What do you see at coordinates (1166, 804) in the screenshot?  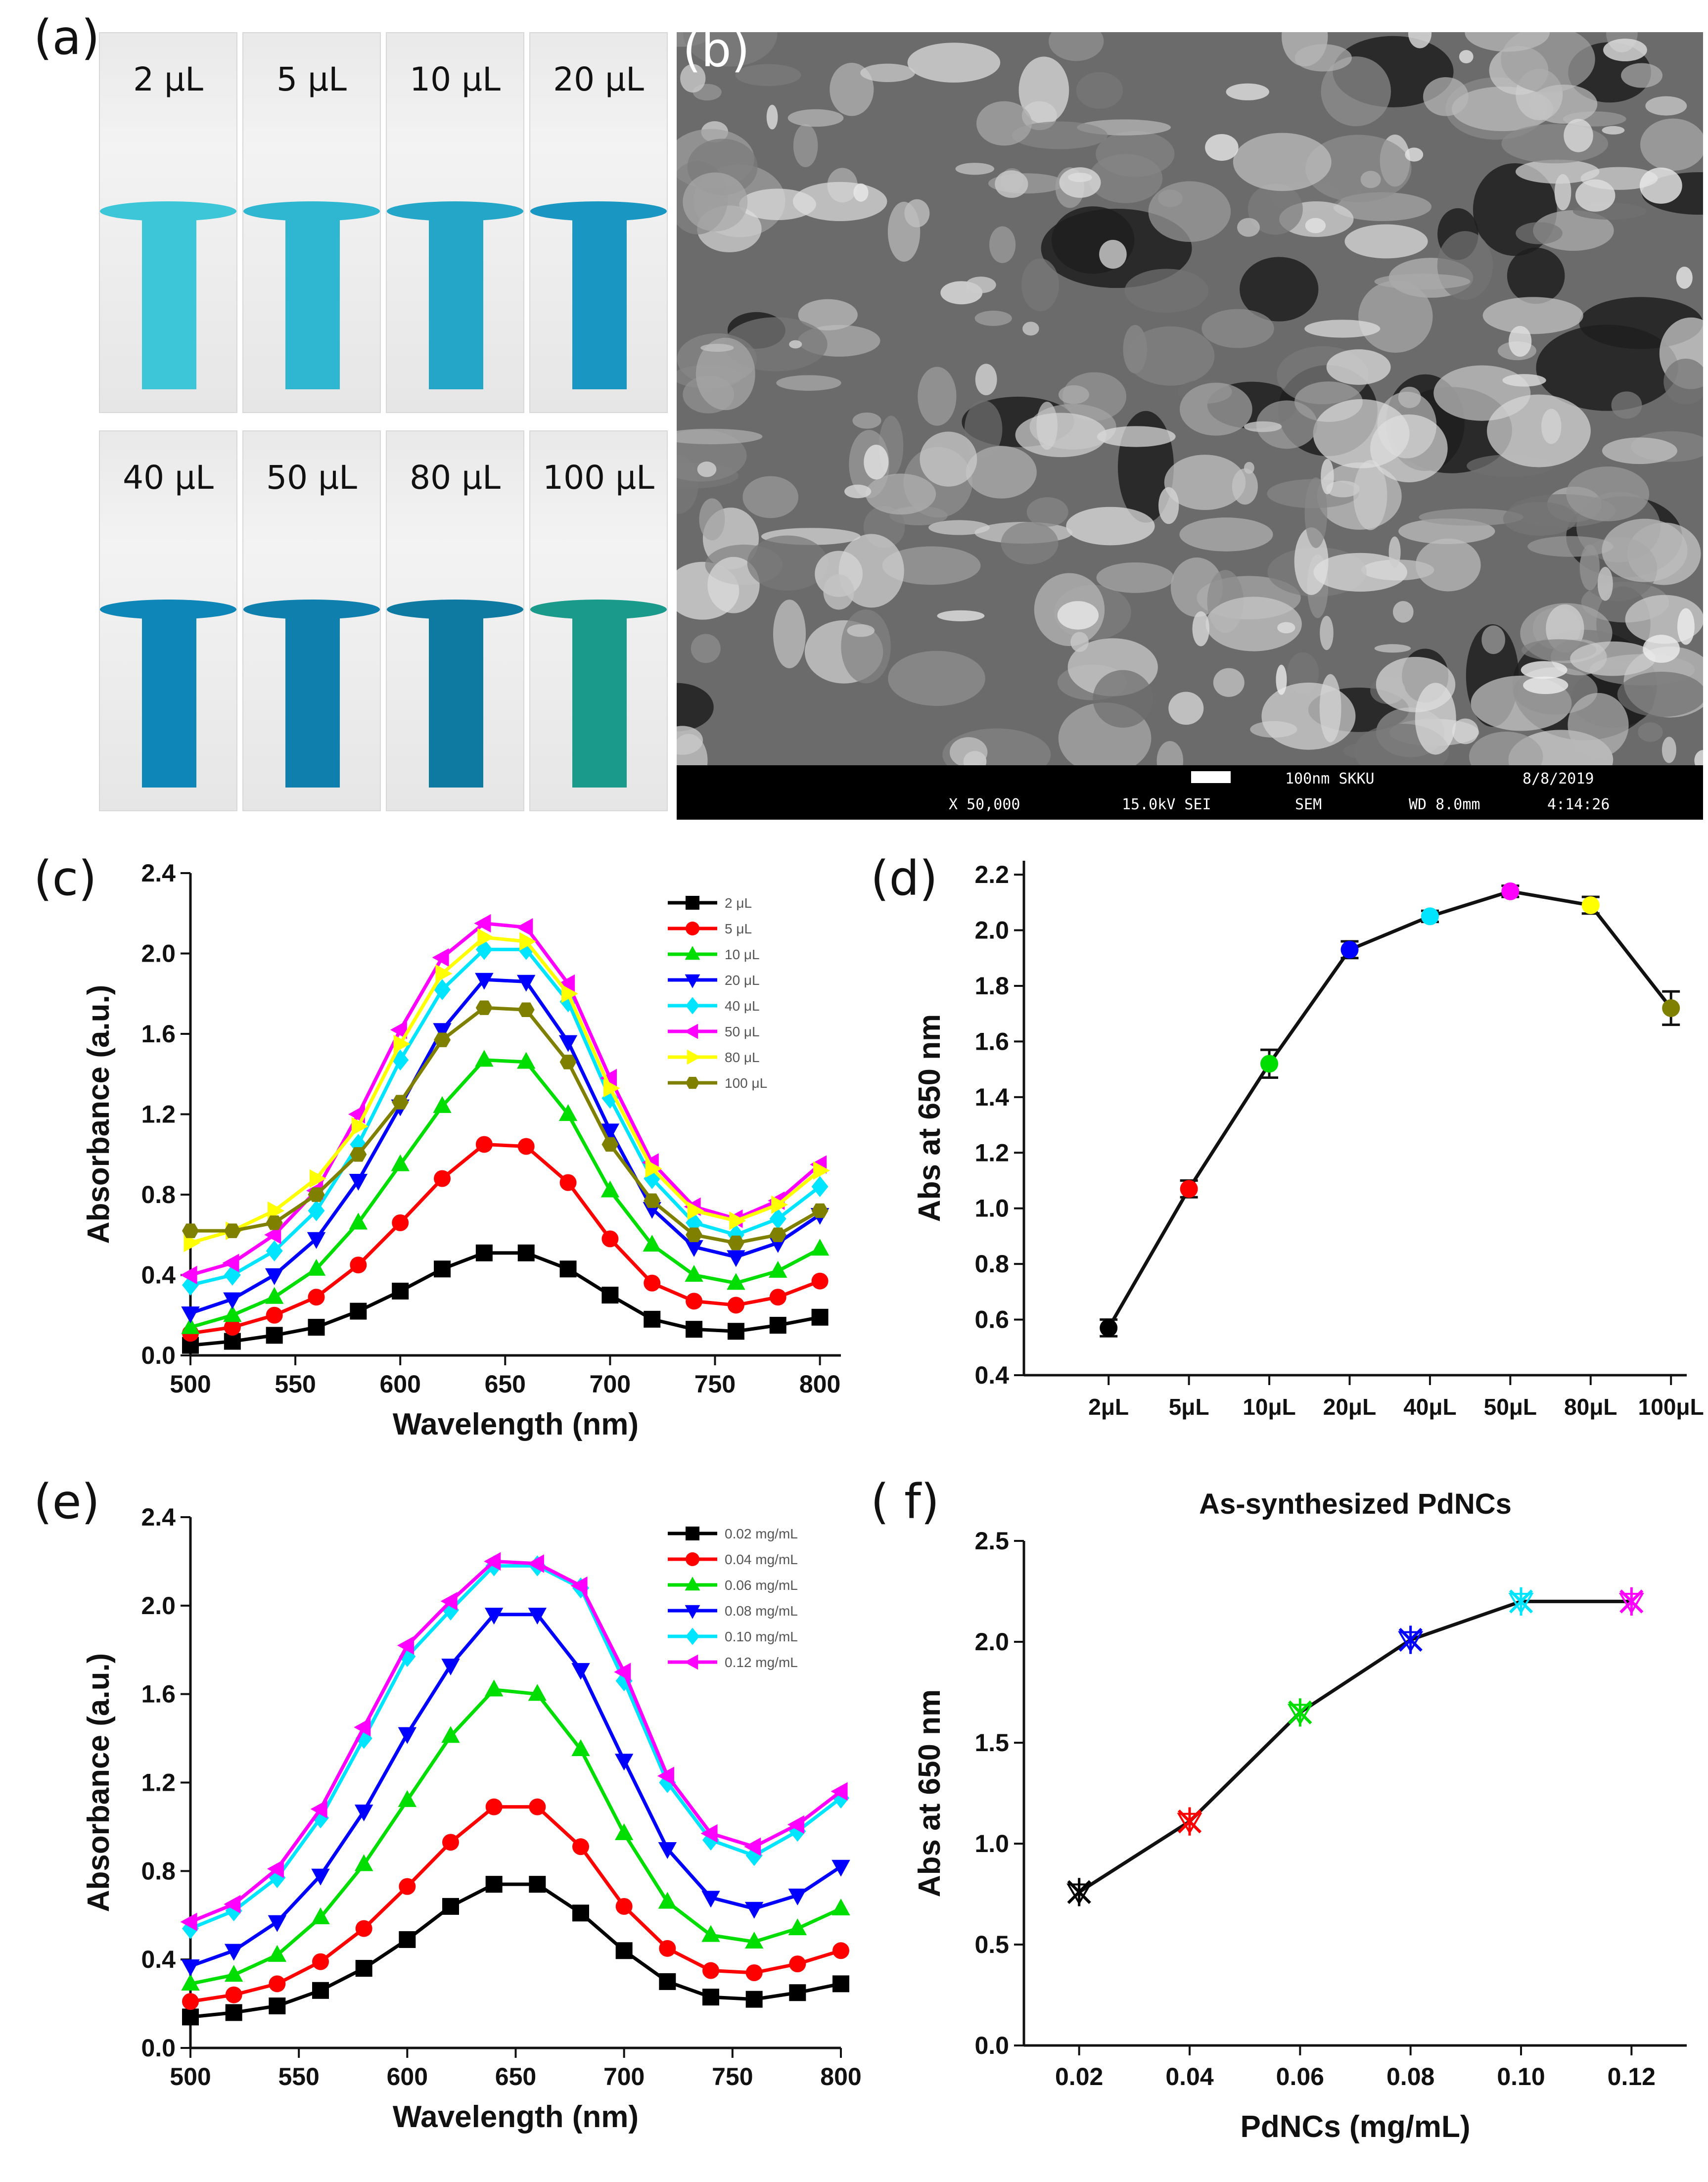 I see `sem-voltage: 15.0kV SEI` at bounding box center [1166, 804].